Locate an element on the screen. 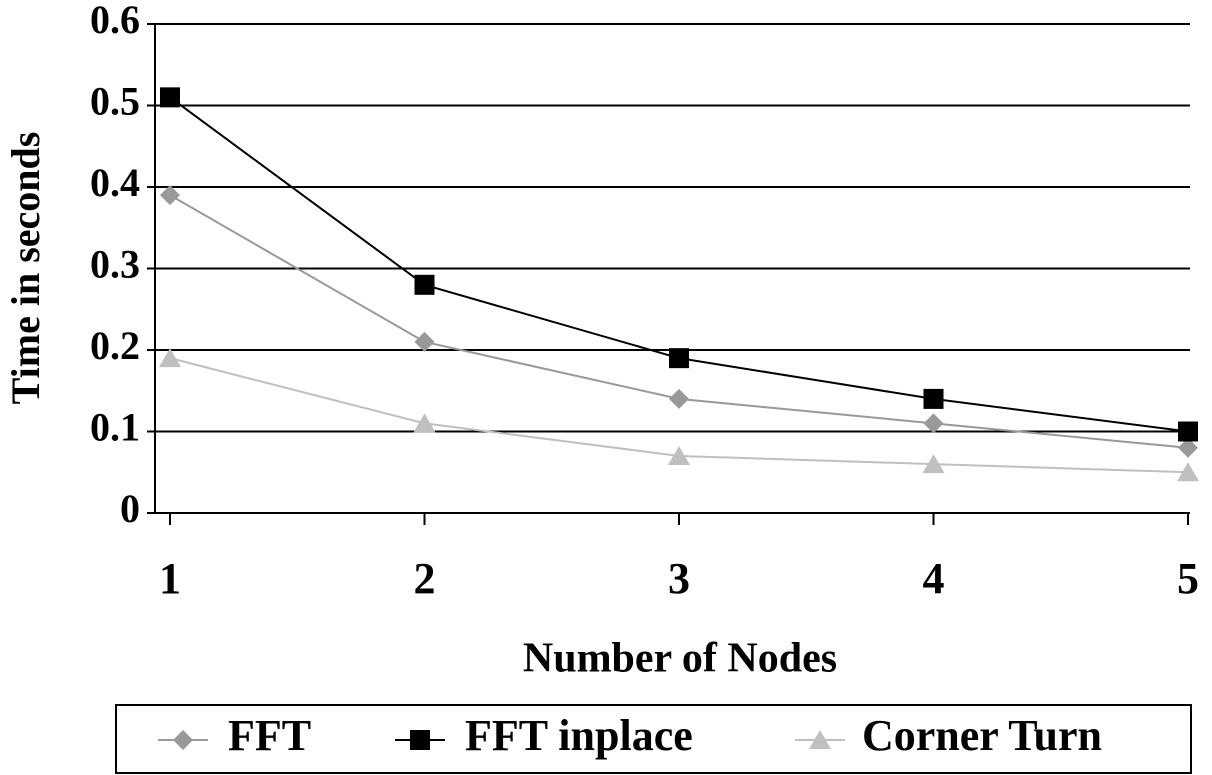 The width and height of the screenshot is (1212, 775). y-tick-label: 0.6 is located at coordinates (115, 21).